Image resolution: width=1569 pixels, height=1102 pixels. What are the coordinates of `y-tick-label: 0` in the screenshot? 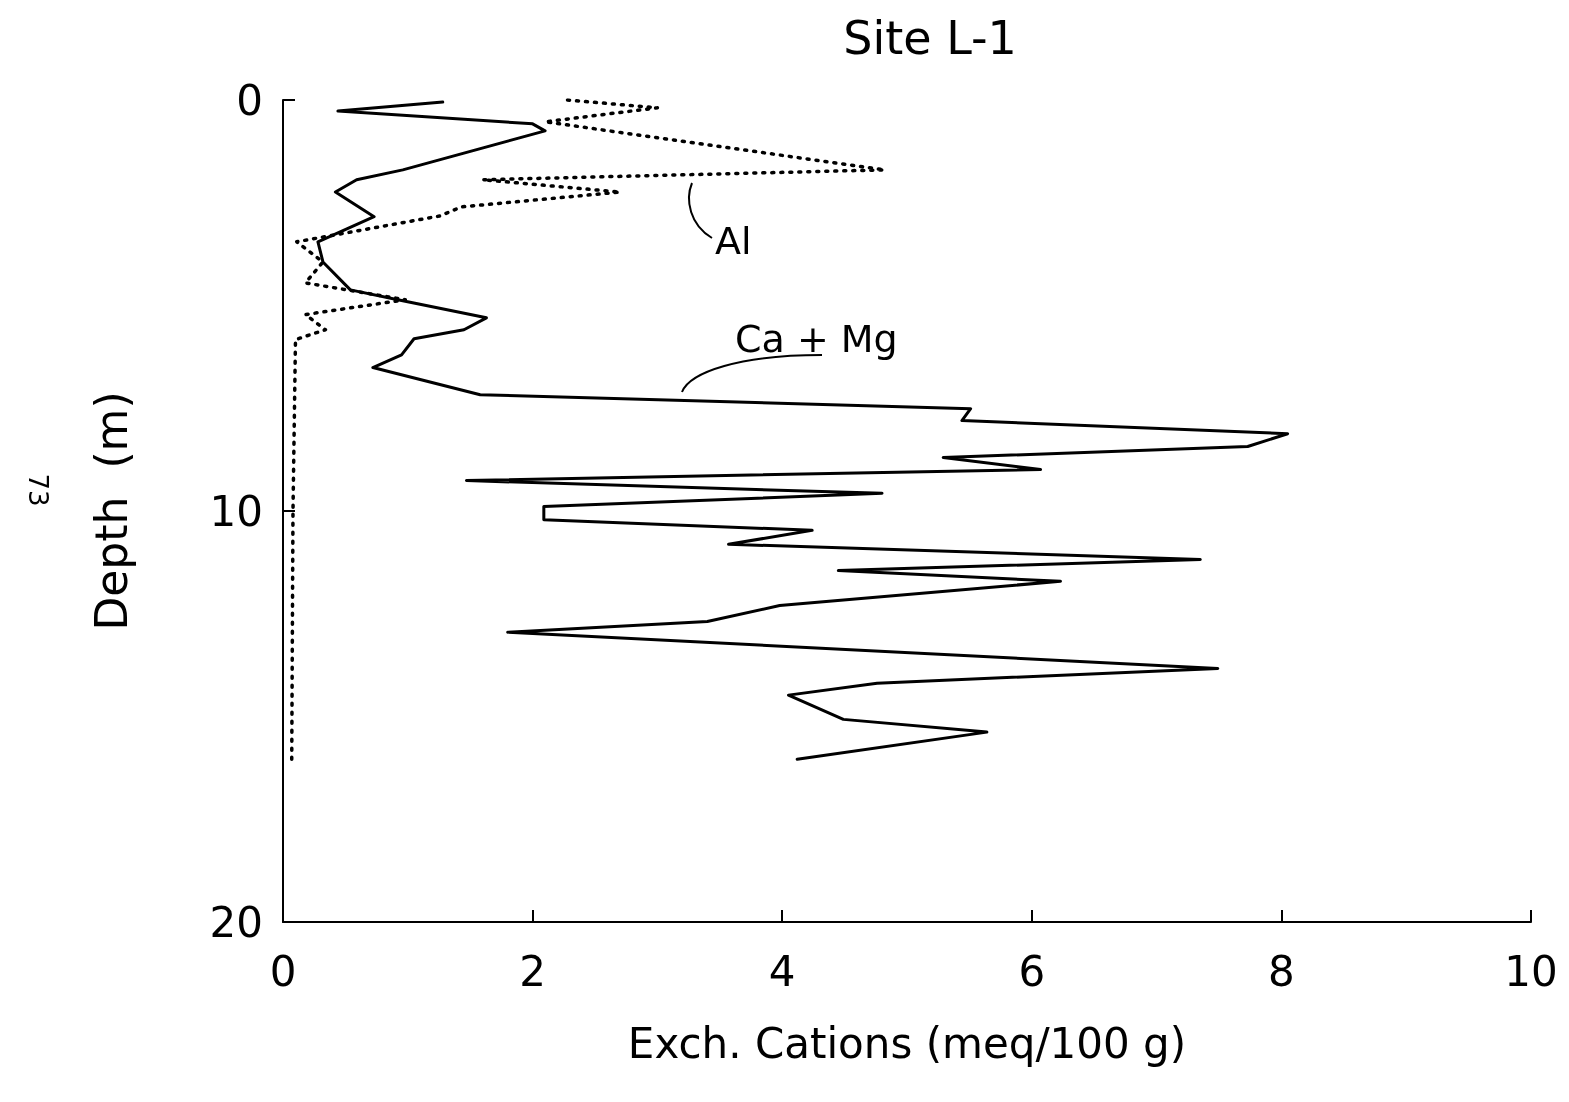 It's located at (249, 100).